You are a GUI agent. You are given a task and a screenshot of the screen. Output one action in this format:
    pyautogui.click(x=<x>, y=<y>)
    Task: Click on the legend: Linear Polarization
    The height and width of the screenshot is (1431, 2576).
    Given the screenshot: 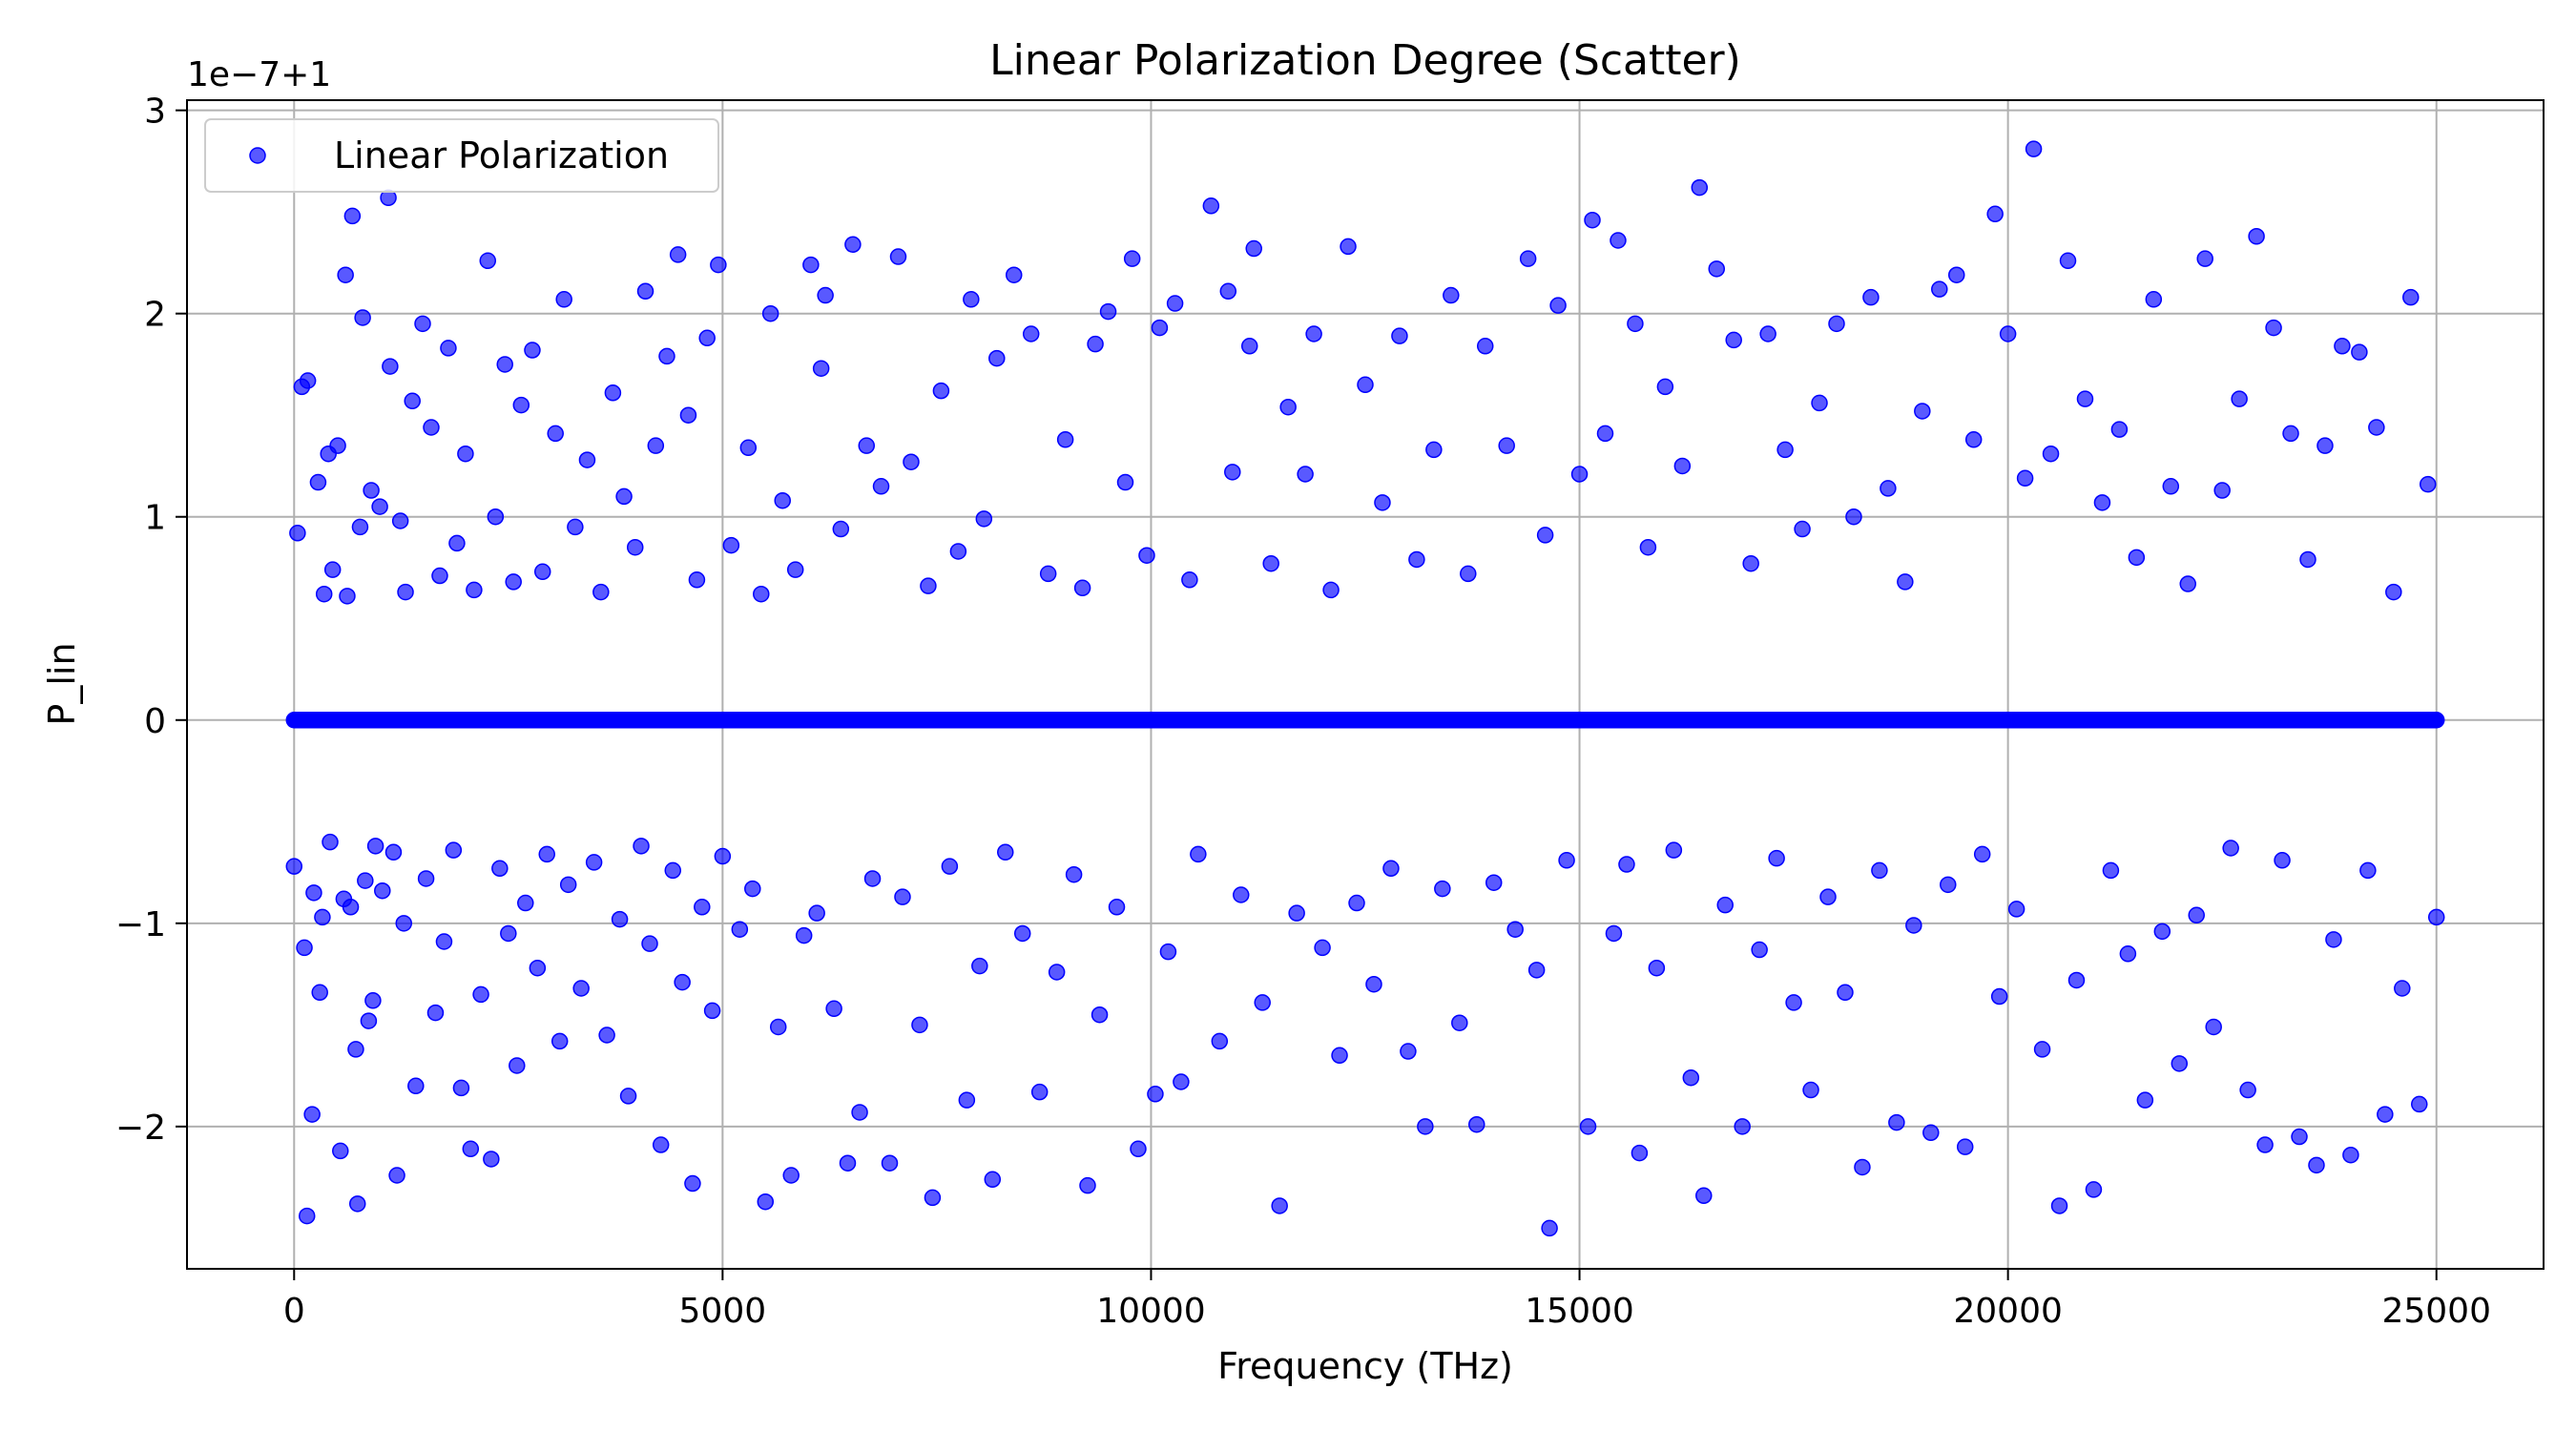 What is the action you would take?
    pyautogui.click(x=461, y=155)
    